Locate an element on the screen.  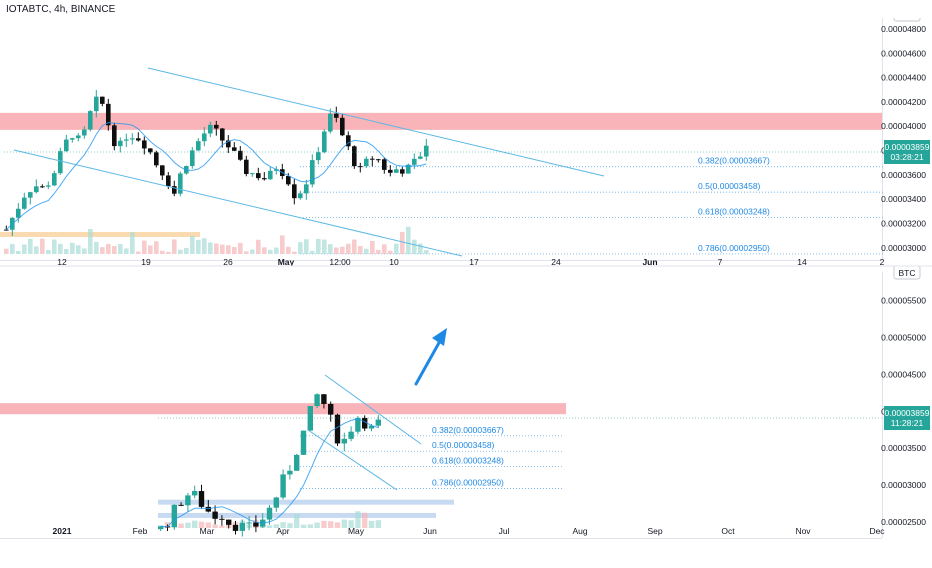
x-tick-label: 12:00 is located at coordinates (340, 262).